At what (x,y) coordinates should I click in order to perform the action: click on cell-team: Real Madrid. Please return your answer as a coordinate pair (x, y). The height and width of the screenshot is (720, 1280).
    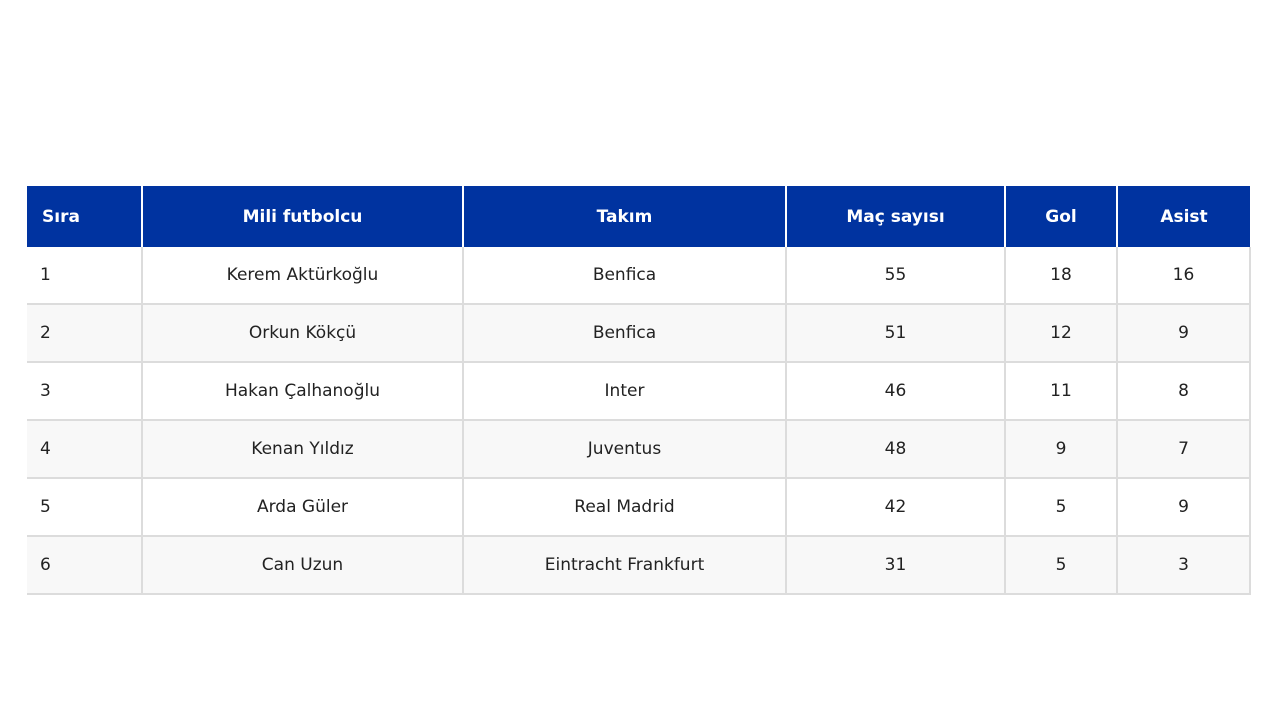
    Looking at the image, I should click on (624, 507).